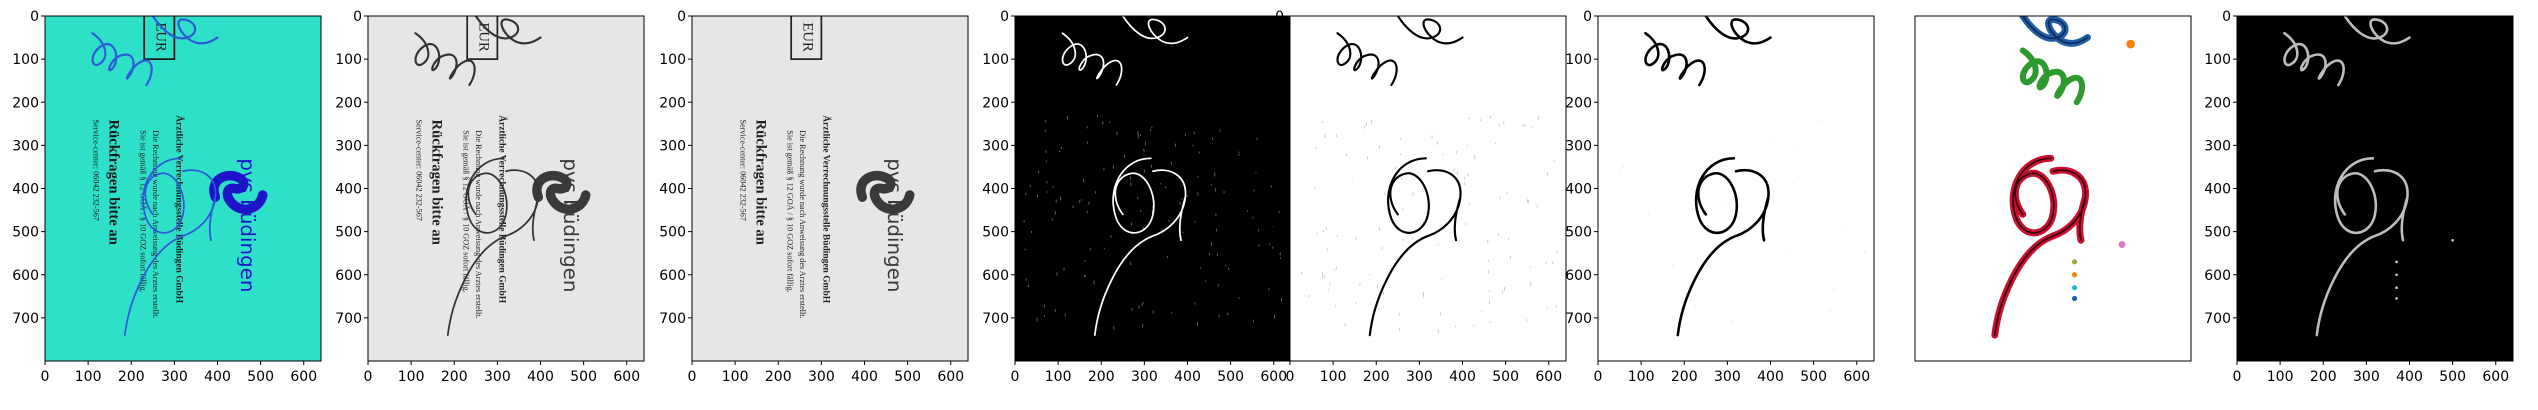 The image size is (2538, 410). Describe the element at coordinates (2130, 44) in the screenshot. I see `component-dot-orange` at that location.